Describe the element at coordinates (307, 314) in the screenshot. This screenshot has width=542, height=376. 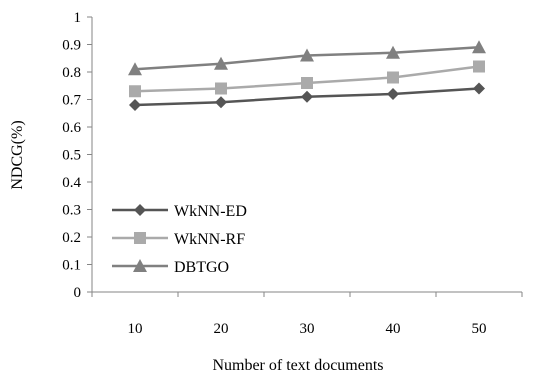
I see `x-axis: 10 20 30 40 50` at that location.